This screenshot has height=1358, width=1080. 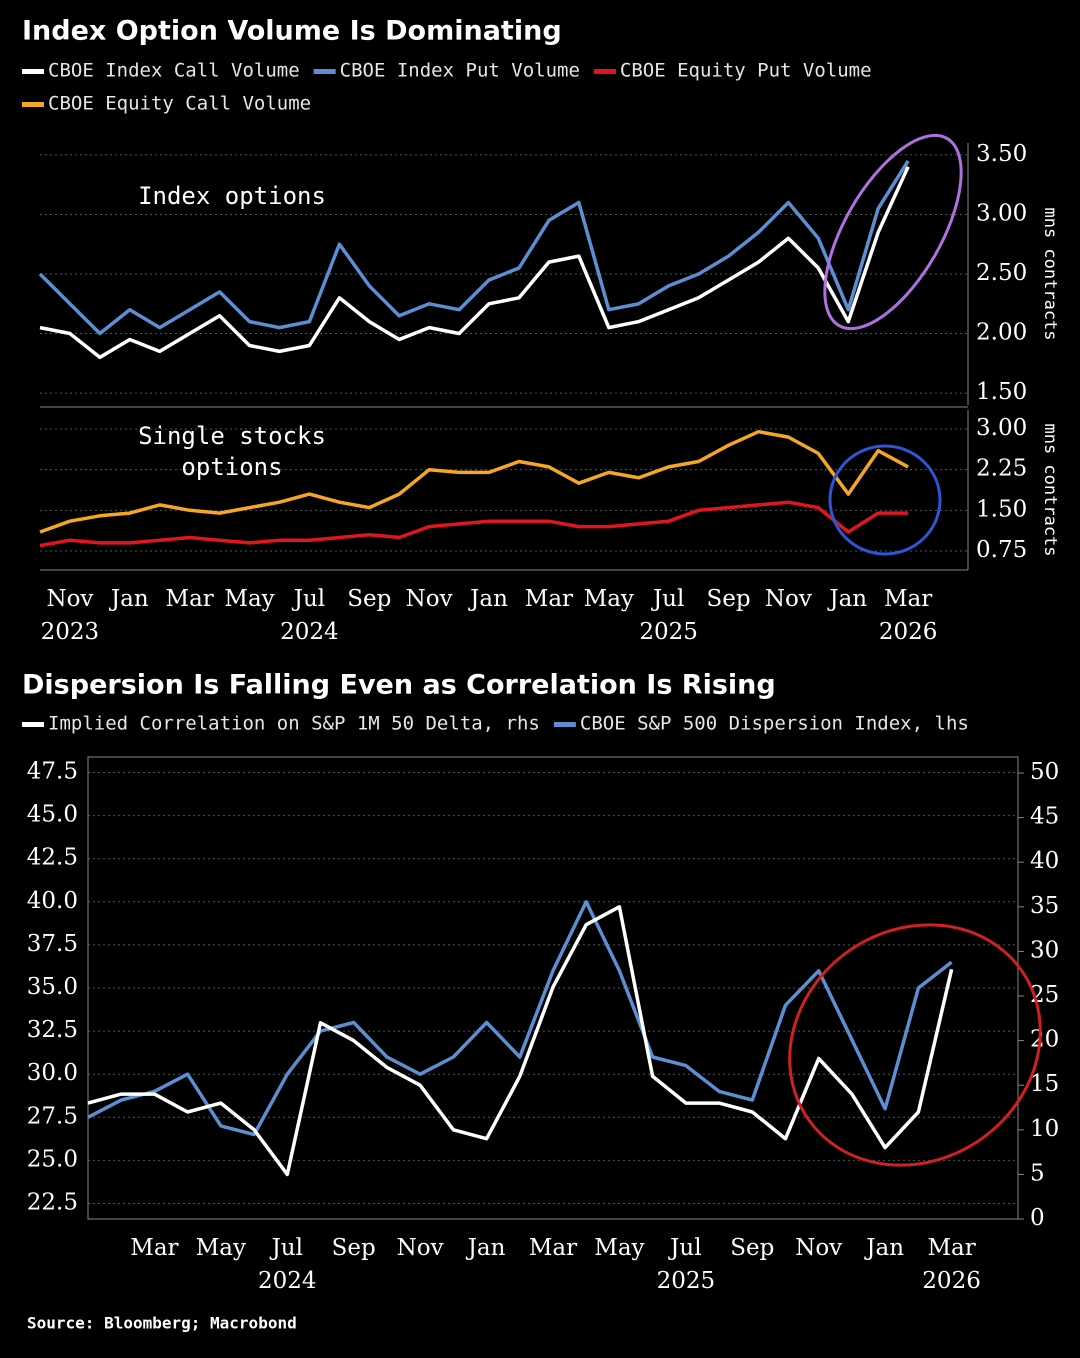 What do you see at coordinates (746, 71) in the screenshot?
I see `legend-label: CBOE Equity Put Volume` at bounding box center [746, 71].